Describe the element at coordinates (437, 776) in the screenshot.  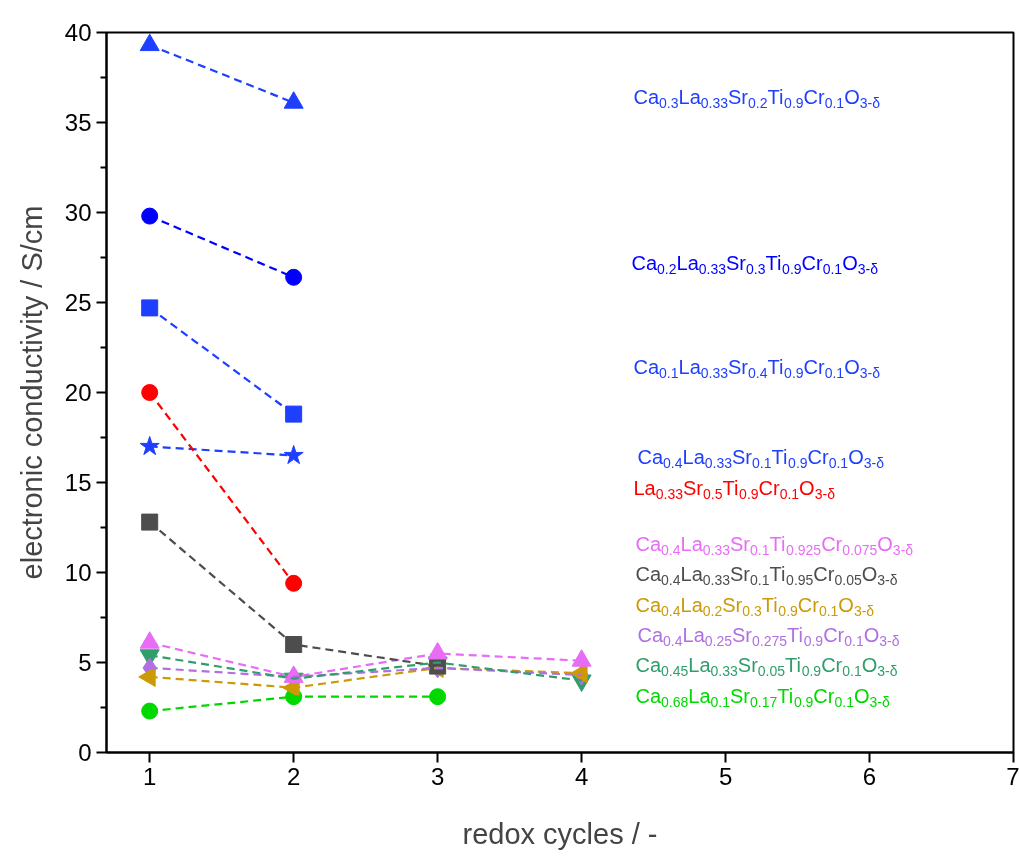
I see `x-tick-label: 3` at that location.